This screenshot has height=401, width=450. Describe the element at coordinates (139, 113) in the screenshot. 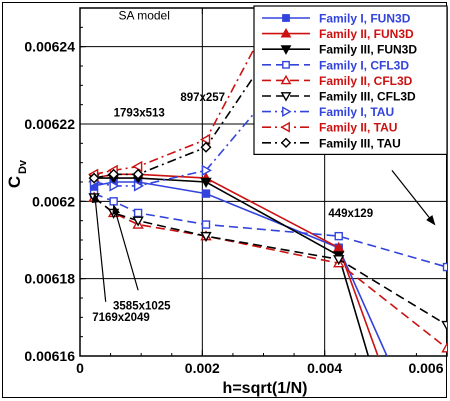

I see `annotation-2: 1793x513` at that location.